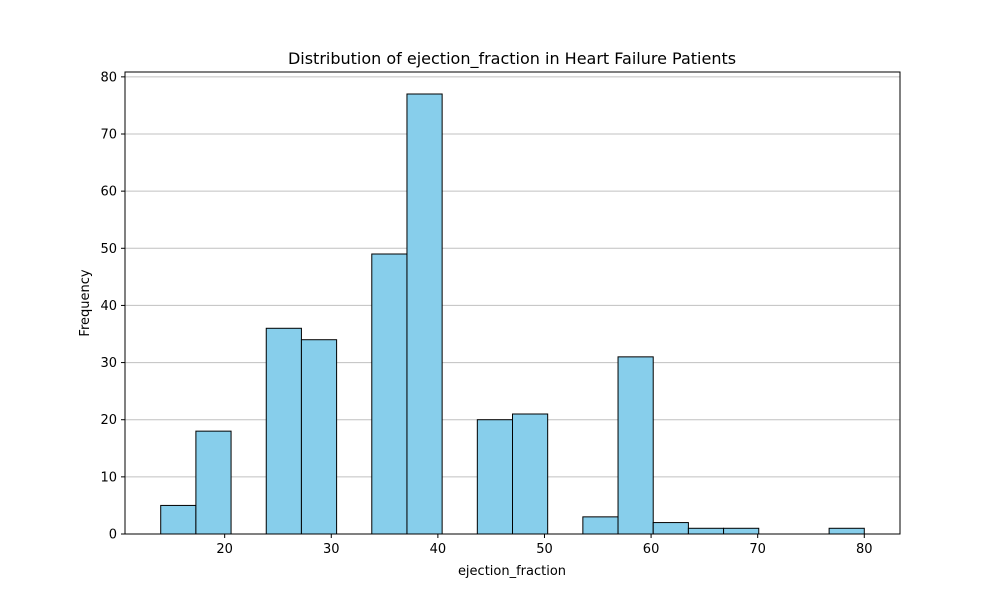 This screenshot has width=1000, height=600. What do you see at coordinates (651, 549) in the screenshot?
I see `x-tick-label: 60` at bounding box center [651, 549].